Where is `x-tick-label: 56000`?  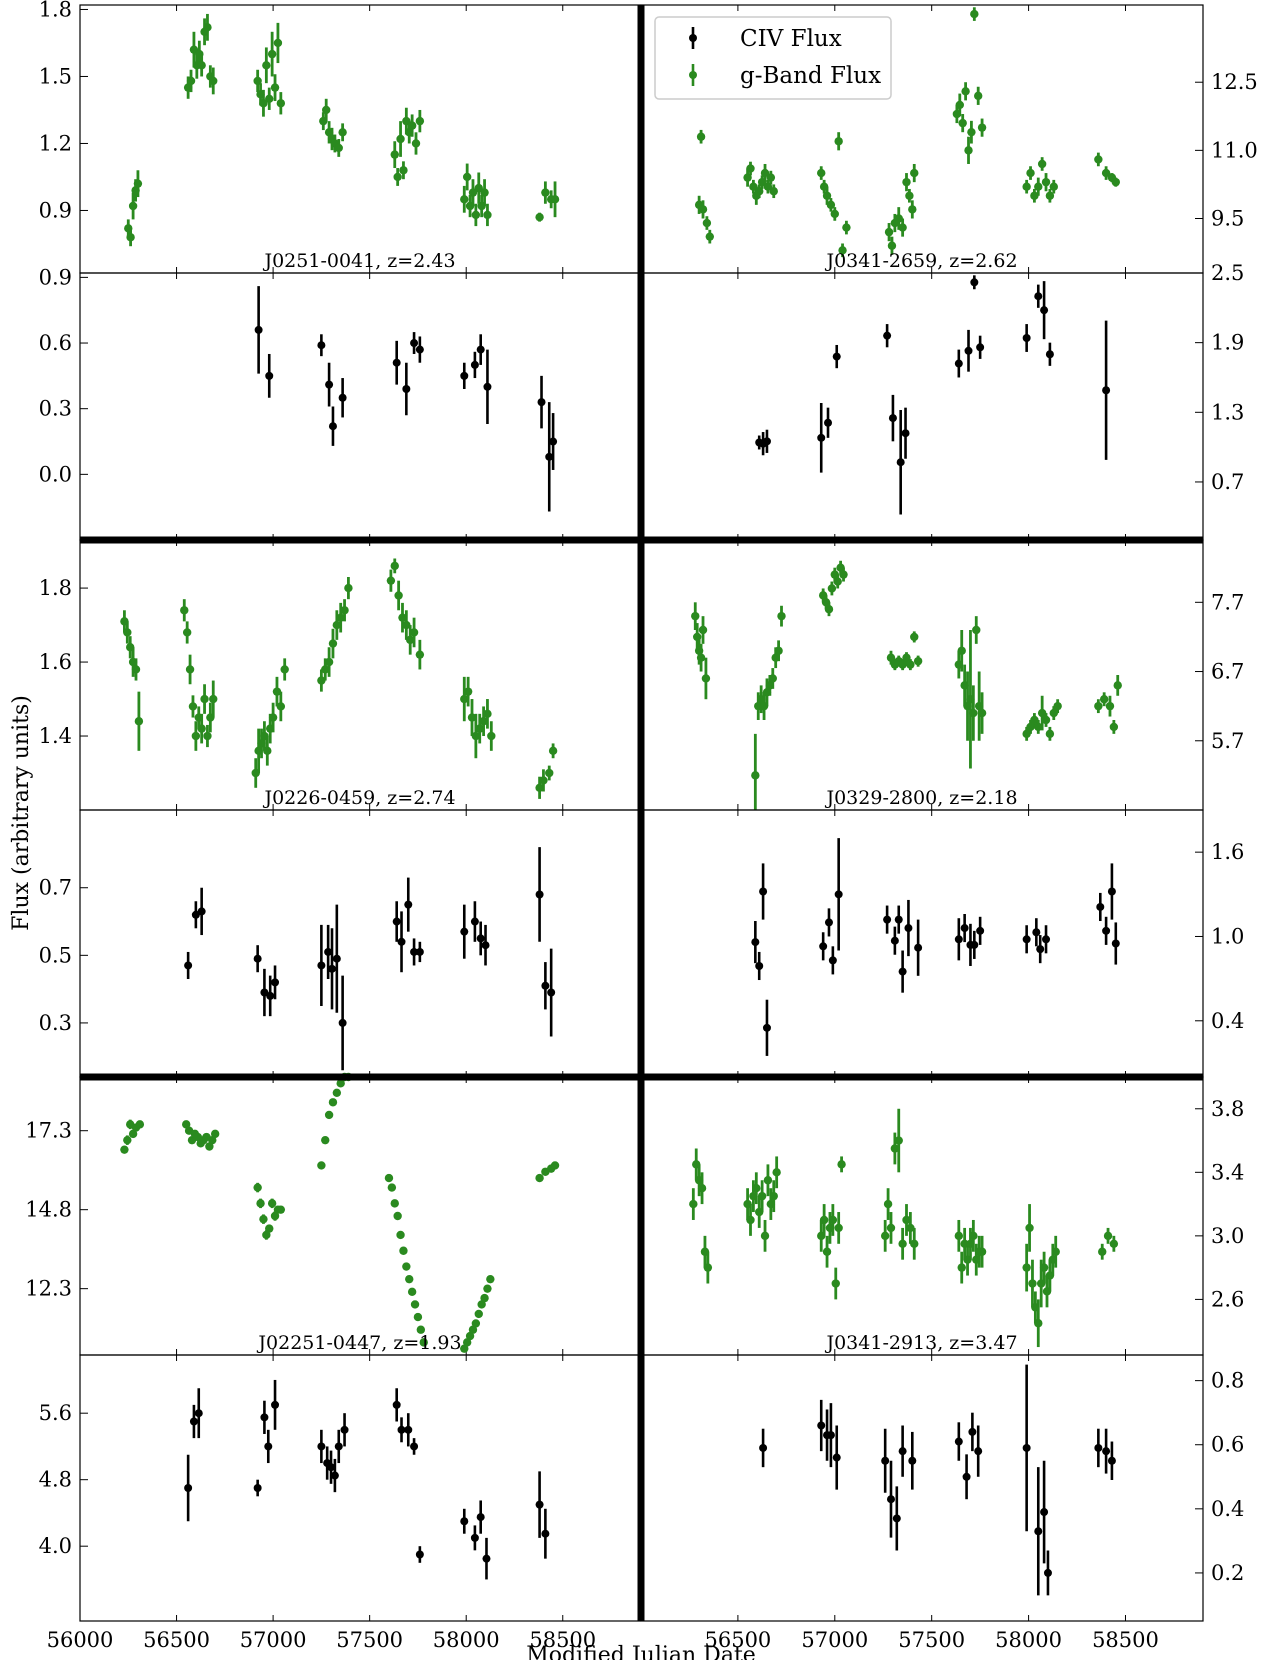 x-tick-label: 56000 is located at coordinates (80, 1640).